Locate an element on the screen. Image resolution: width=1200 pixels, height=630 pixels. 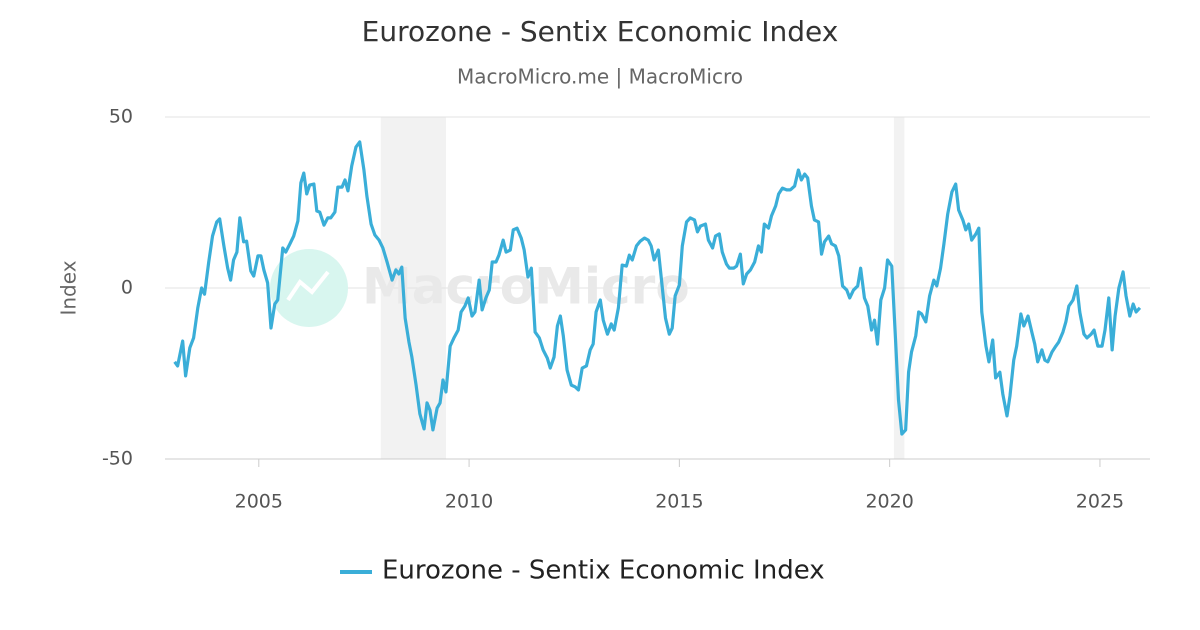
x-tick-label: 2020 is located at coordinates (889, 502).